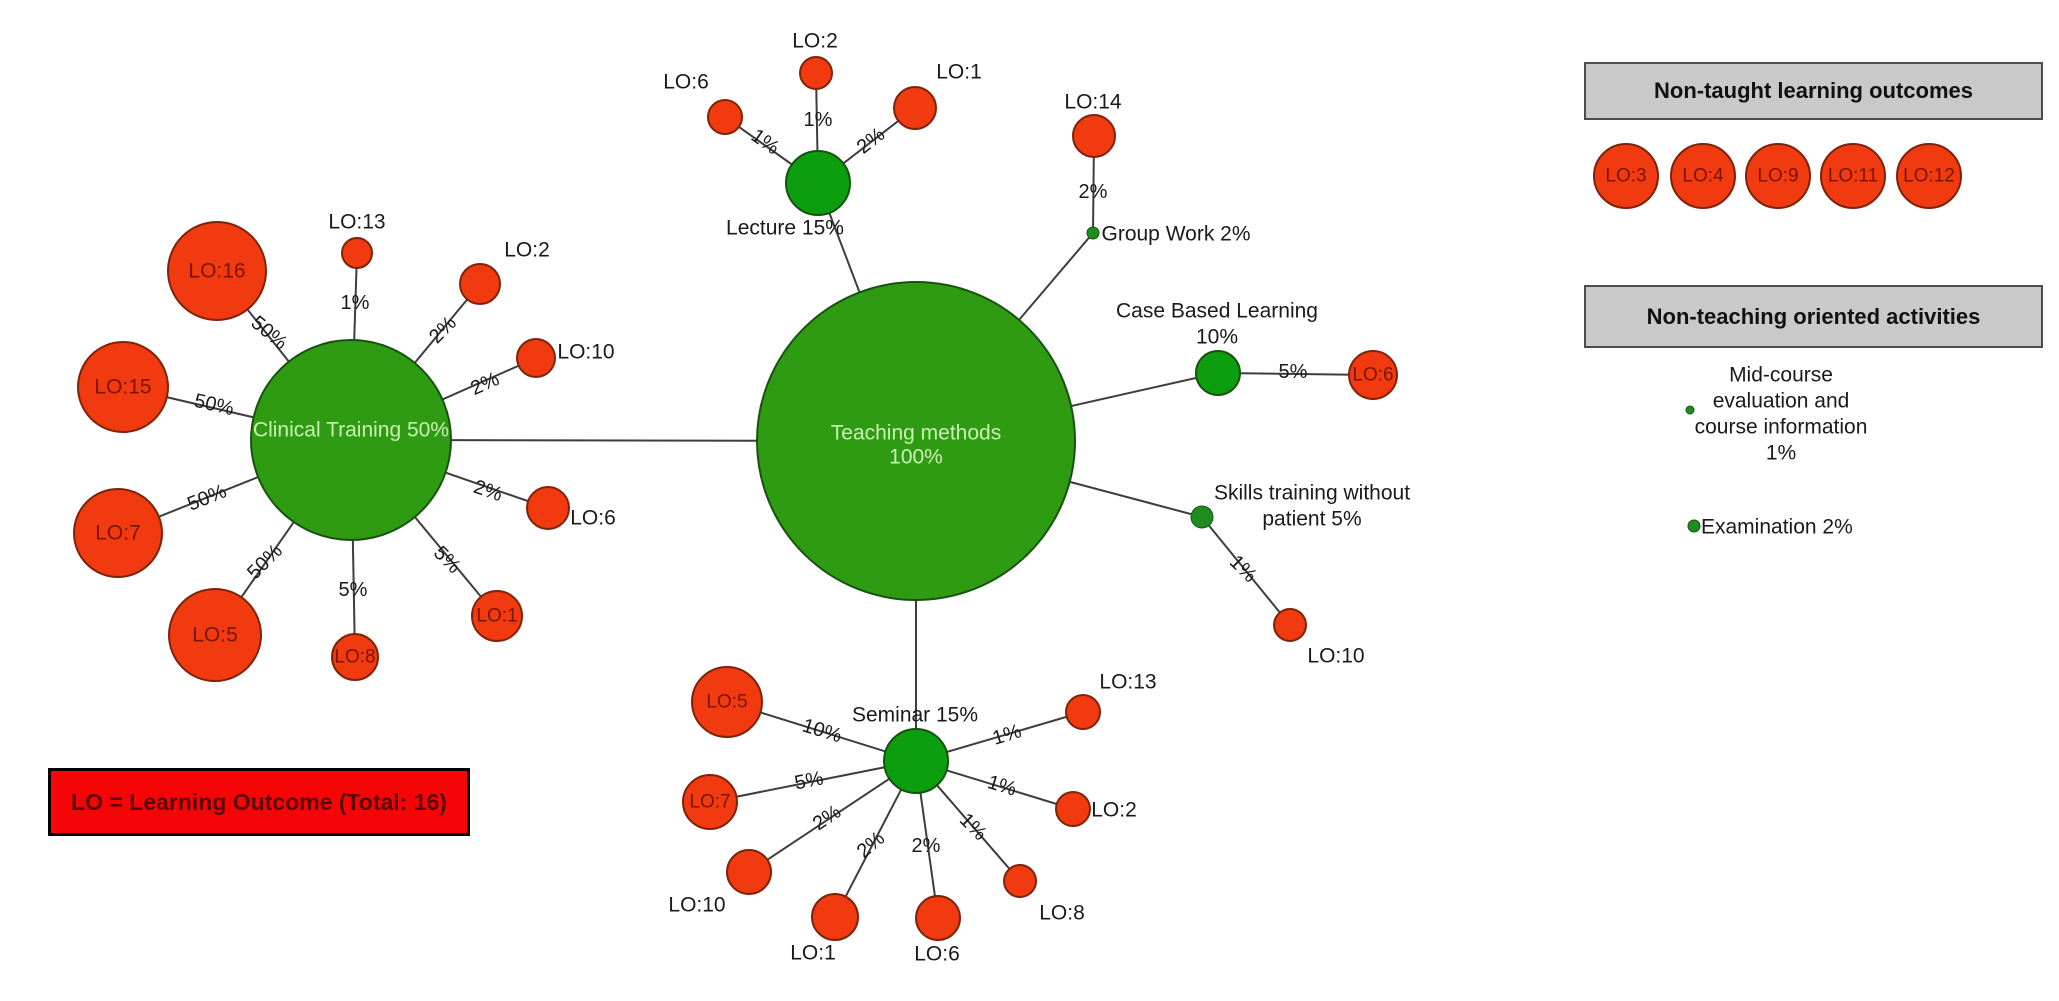 The image size is (2059, 1001). Describe the element at coordinates (1202, 517) in the screenshot. I see `skills-training-node` at that location.